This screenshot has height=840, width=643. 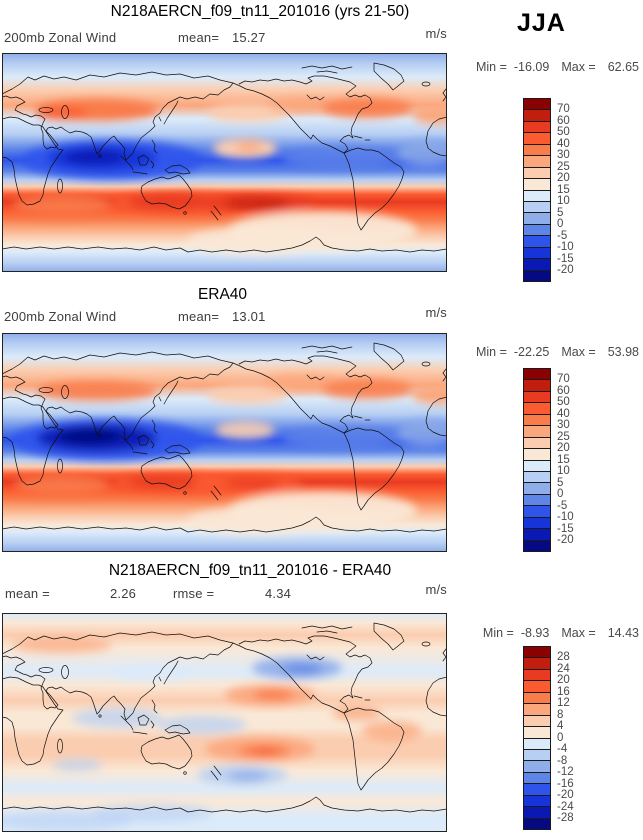 I want to click on colorbar-difference, so click(x=537, y=738).